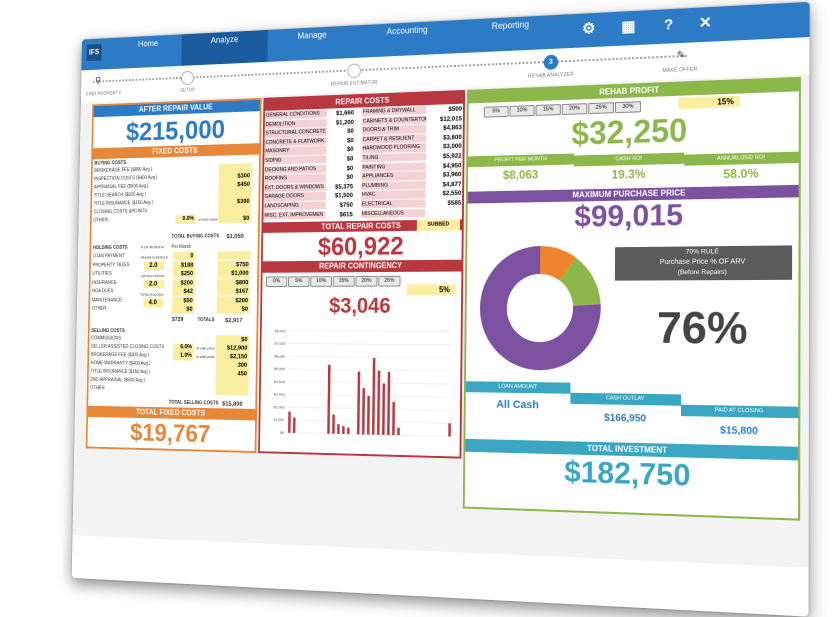 This screenshot has height=617, width=834. Describe the element at coordinates (232, 356) in the screenshot. I see `selling-row-value: $2,150` at that location.